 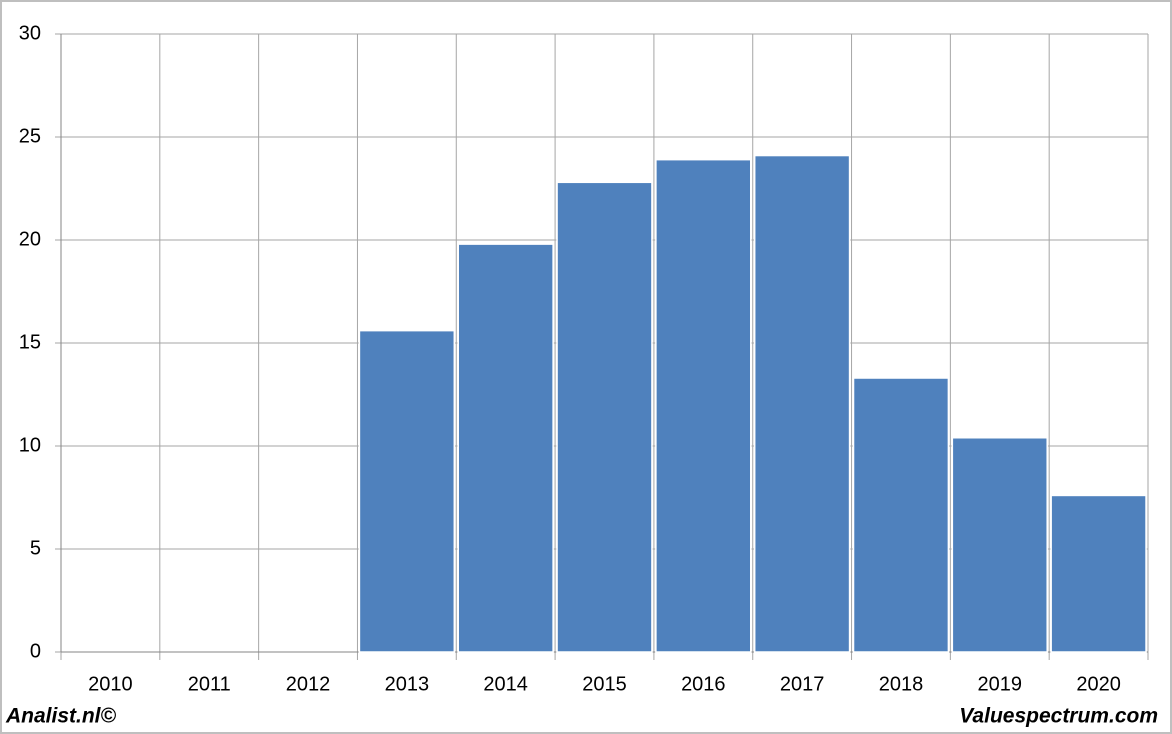 What do you see at coordinates (61, 716) in the screenshot?
I see `source-left: Analist.nl©` at bounding box center [61, 716].